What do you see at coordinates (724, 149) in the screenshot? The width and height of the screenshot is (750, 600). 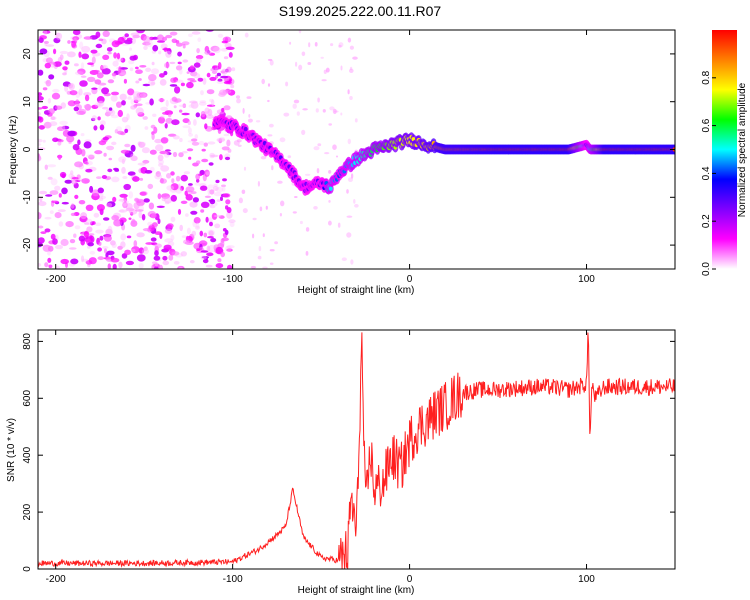 I see `colorbar-gradient` at bounding box center [724, 149].